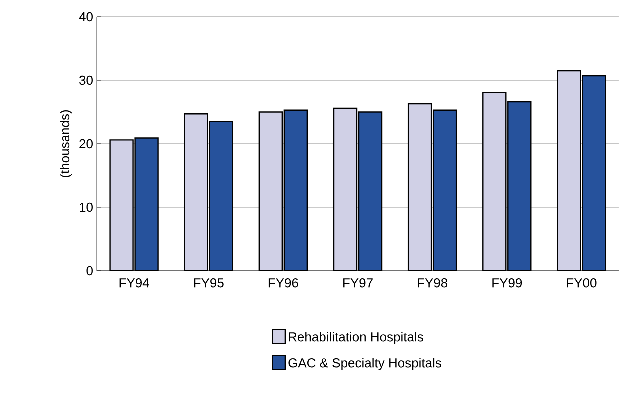 The width and height of the screenshot is (619, 415). What do you see at coordinates (86, 81) in the screenshot?
I see `y-tick-label: 30` at bounding box center [86, 81].